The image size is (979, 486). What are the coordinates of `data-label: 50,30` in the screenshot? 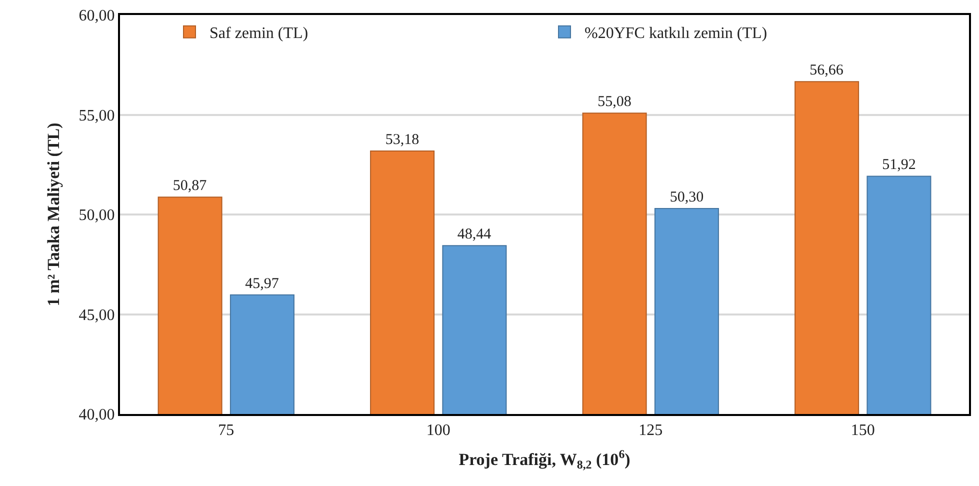 It's located at (687, 198).